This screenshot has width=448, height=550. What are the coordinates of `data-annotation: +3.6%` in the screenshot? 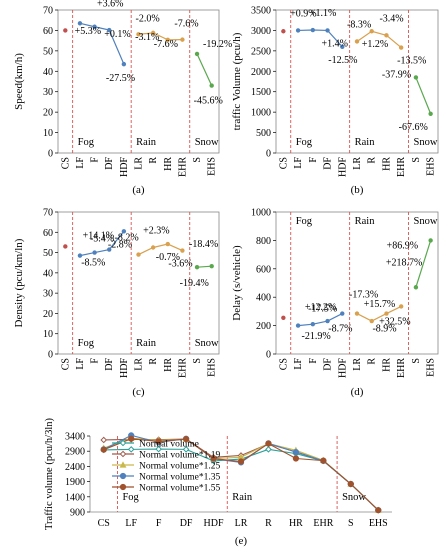 It's located at (110, 4).